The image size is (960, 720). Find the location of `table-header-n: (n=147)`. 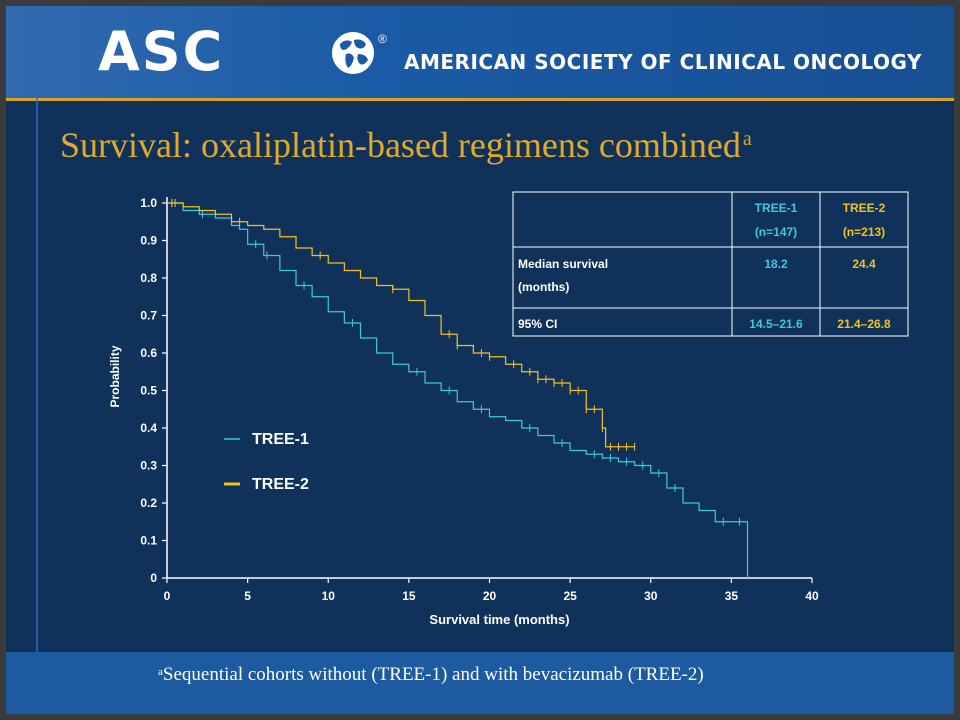

table-header-n: (n=147) is located at coordinates (776, 232).